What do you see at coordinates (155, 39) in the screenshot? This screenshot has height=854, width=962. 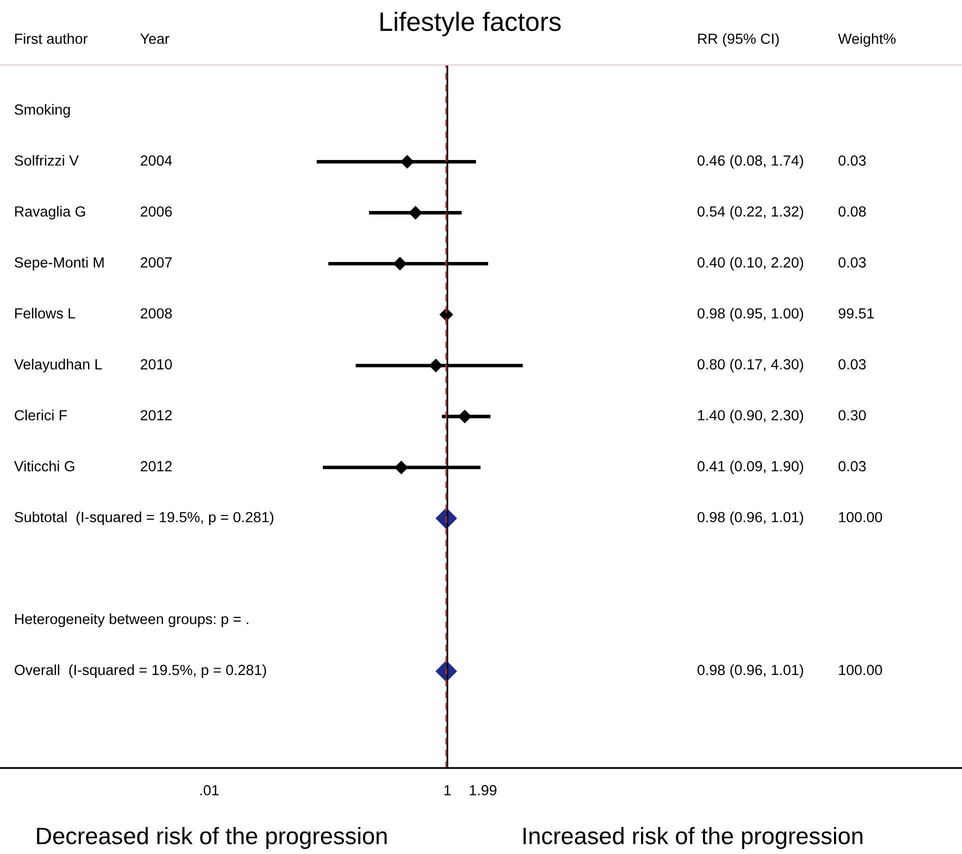 I see `text: Year` at bounding box center [155, 39].